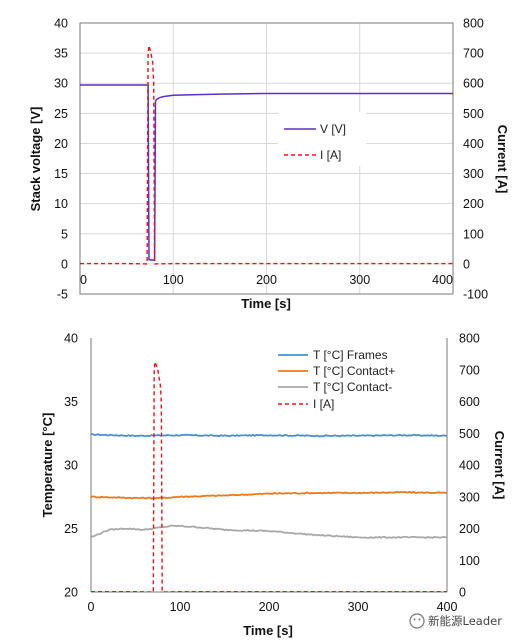 This screenshot has width=530, height=644. What do you see at coordinates (61, 204) in the screenshot?
I see `y-tick-label: 10` at bounding box center [61, 204].